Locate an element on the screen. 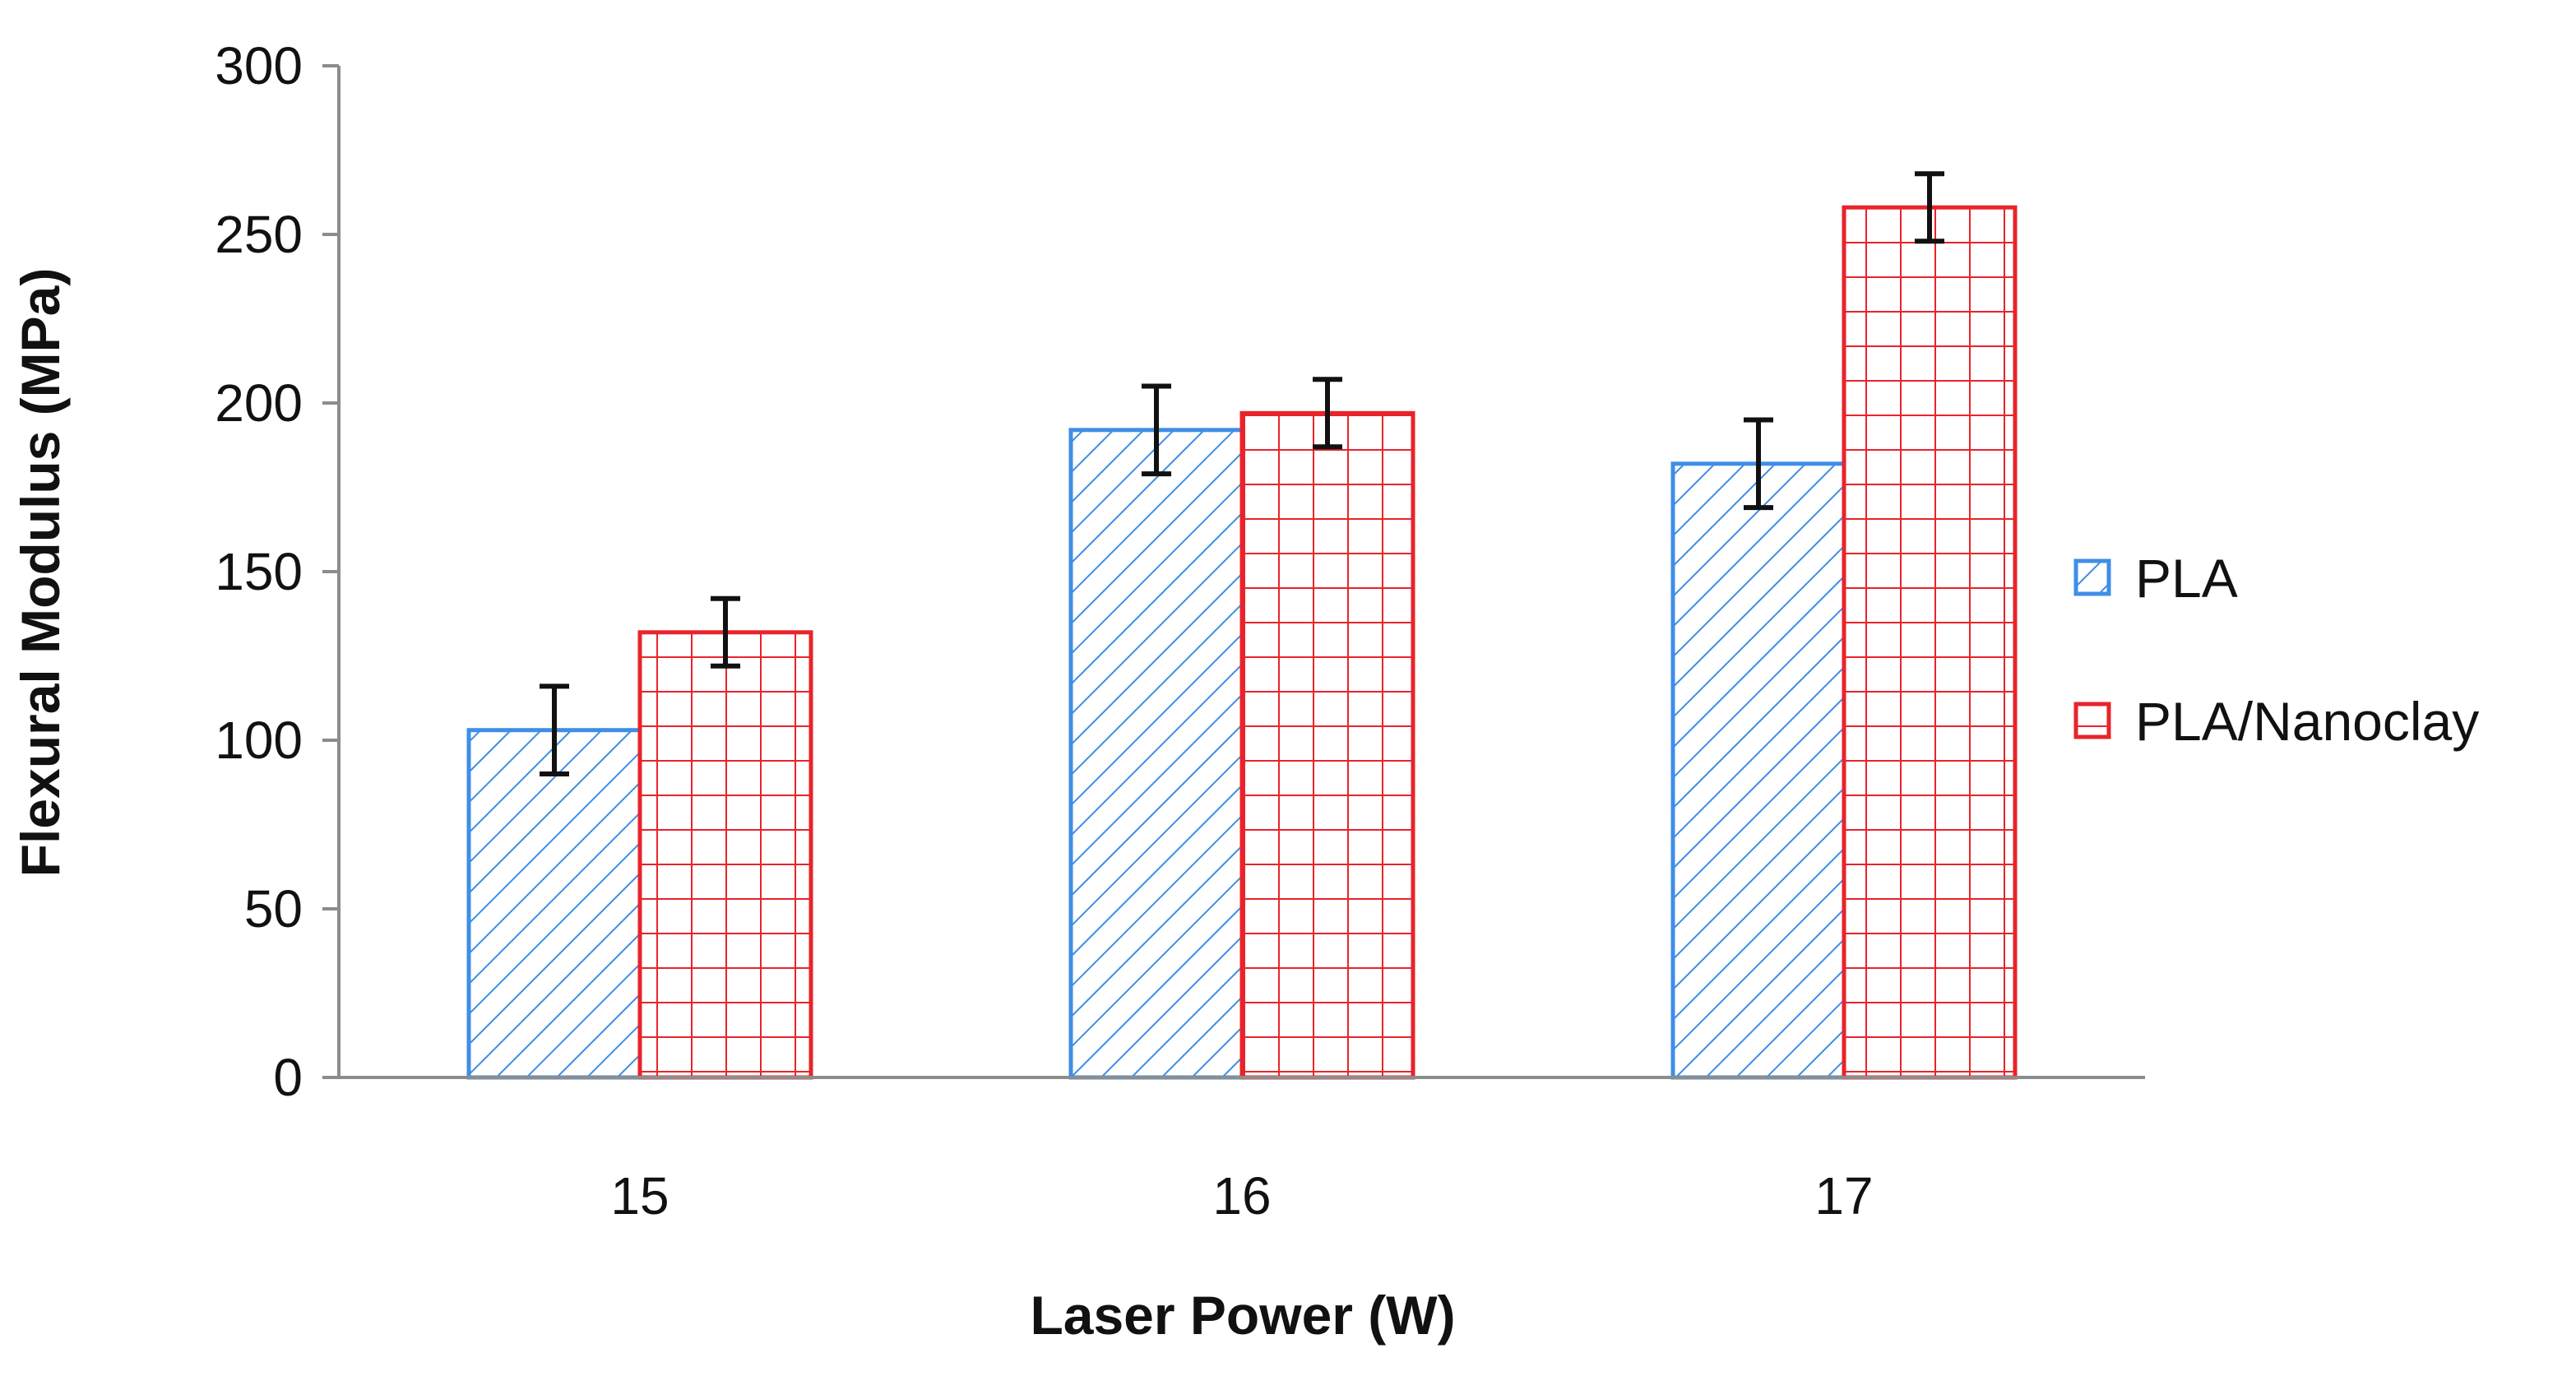 The height and width of the screenshot is (1376, 2576). x-tick-label: 16 is located at coordinates (1242, 1195).